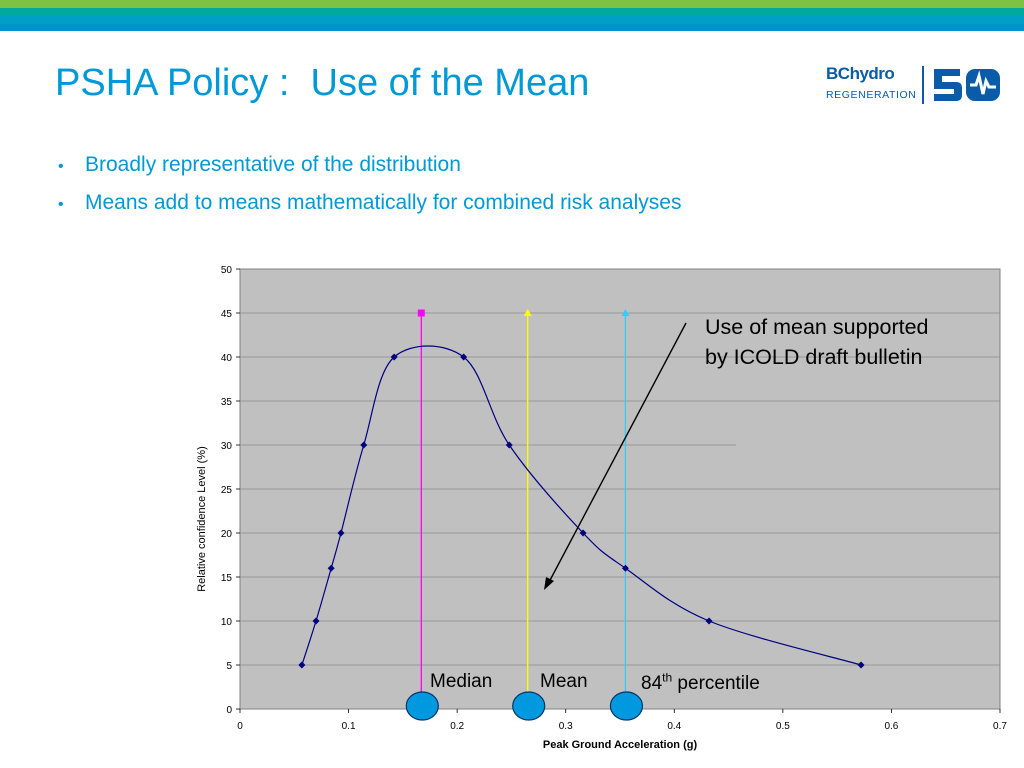 This screenshot has height=768, width=1024. What do you see at coordinates (652, 683) in the screenshot?
I see `p84-number: 84` at bounding box center [652, 683].